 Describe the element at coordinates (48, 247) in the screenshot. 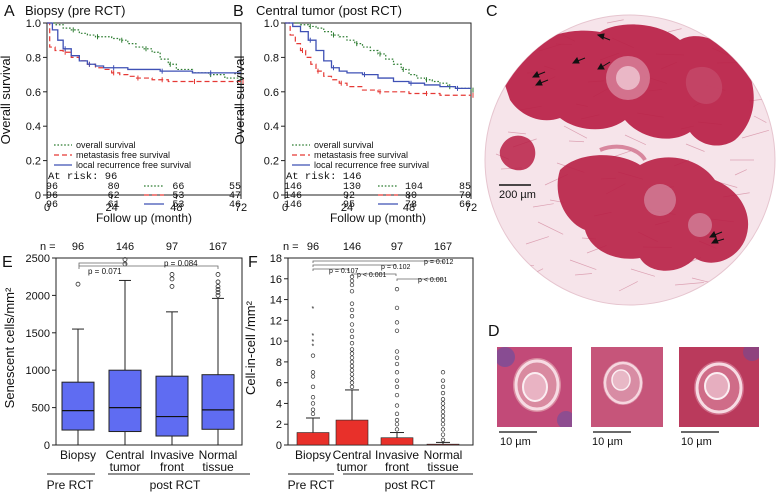

I see `chart-e-n-prefix: n =` at that location.